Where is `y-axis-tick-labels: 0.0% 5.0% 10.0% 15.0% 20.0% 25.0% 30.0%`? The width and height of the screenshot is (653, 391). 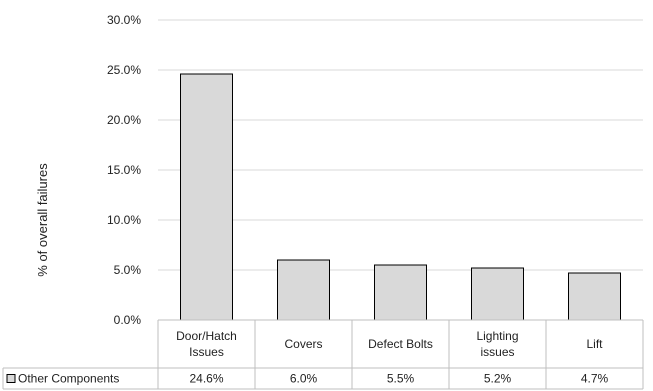 y-axis-tick-labels: 0.0% 5.0% 10.0% 15.0% 20.0% 25.0% 30.0% is located at coordinates (124, 170).